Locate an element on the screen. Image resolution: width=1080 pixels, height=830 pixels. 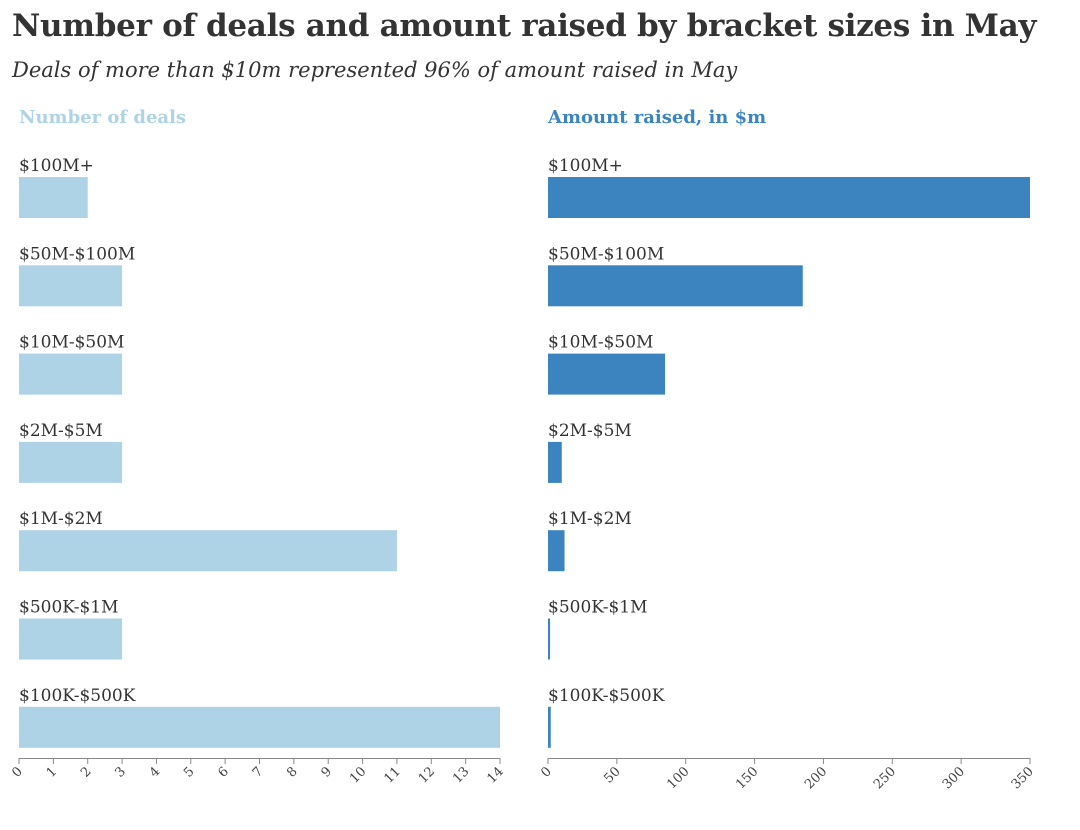
amount-category-label-3: $2M-$5M is located at coordinates (590, 431).